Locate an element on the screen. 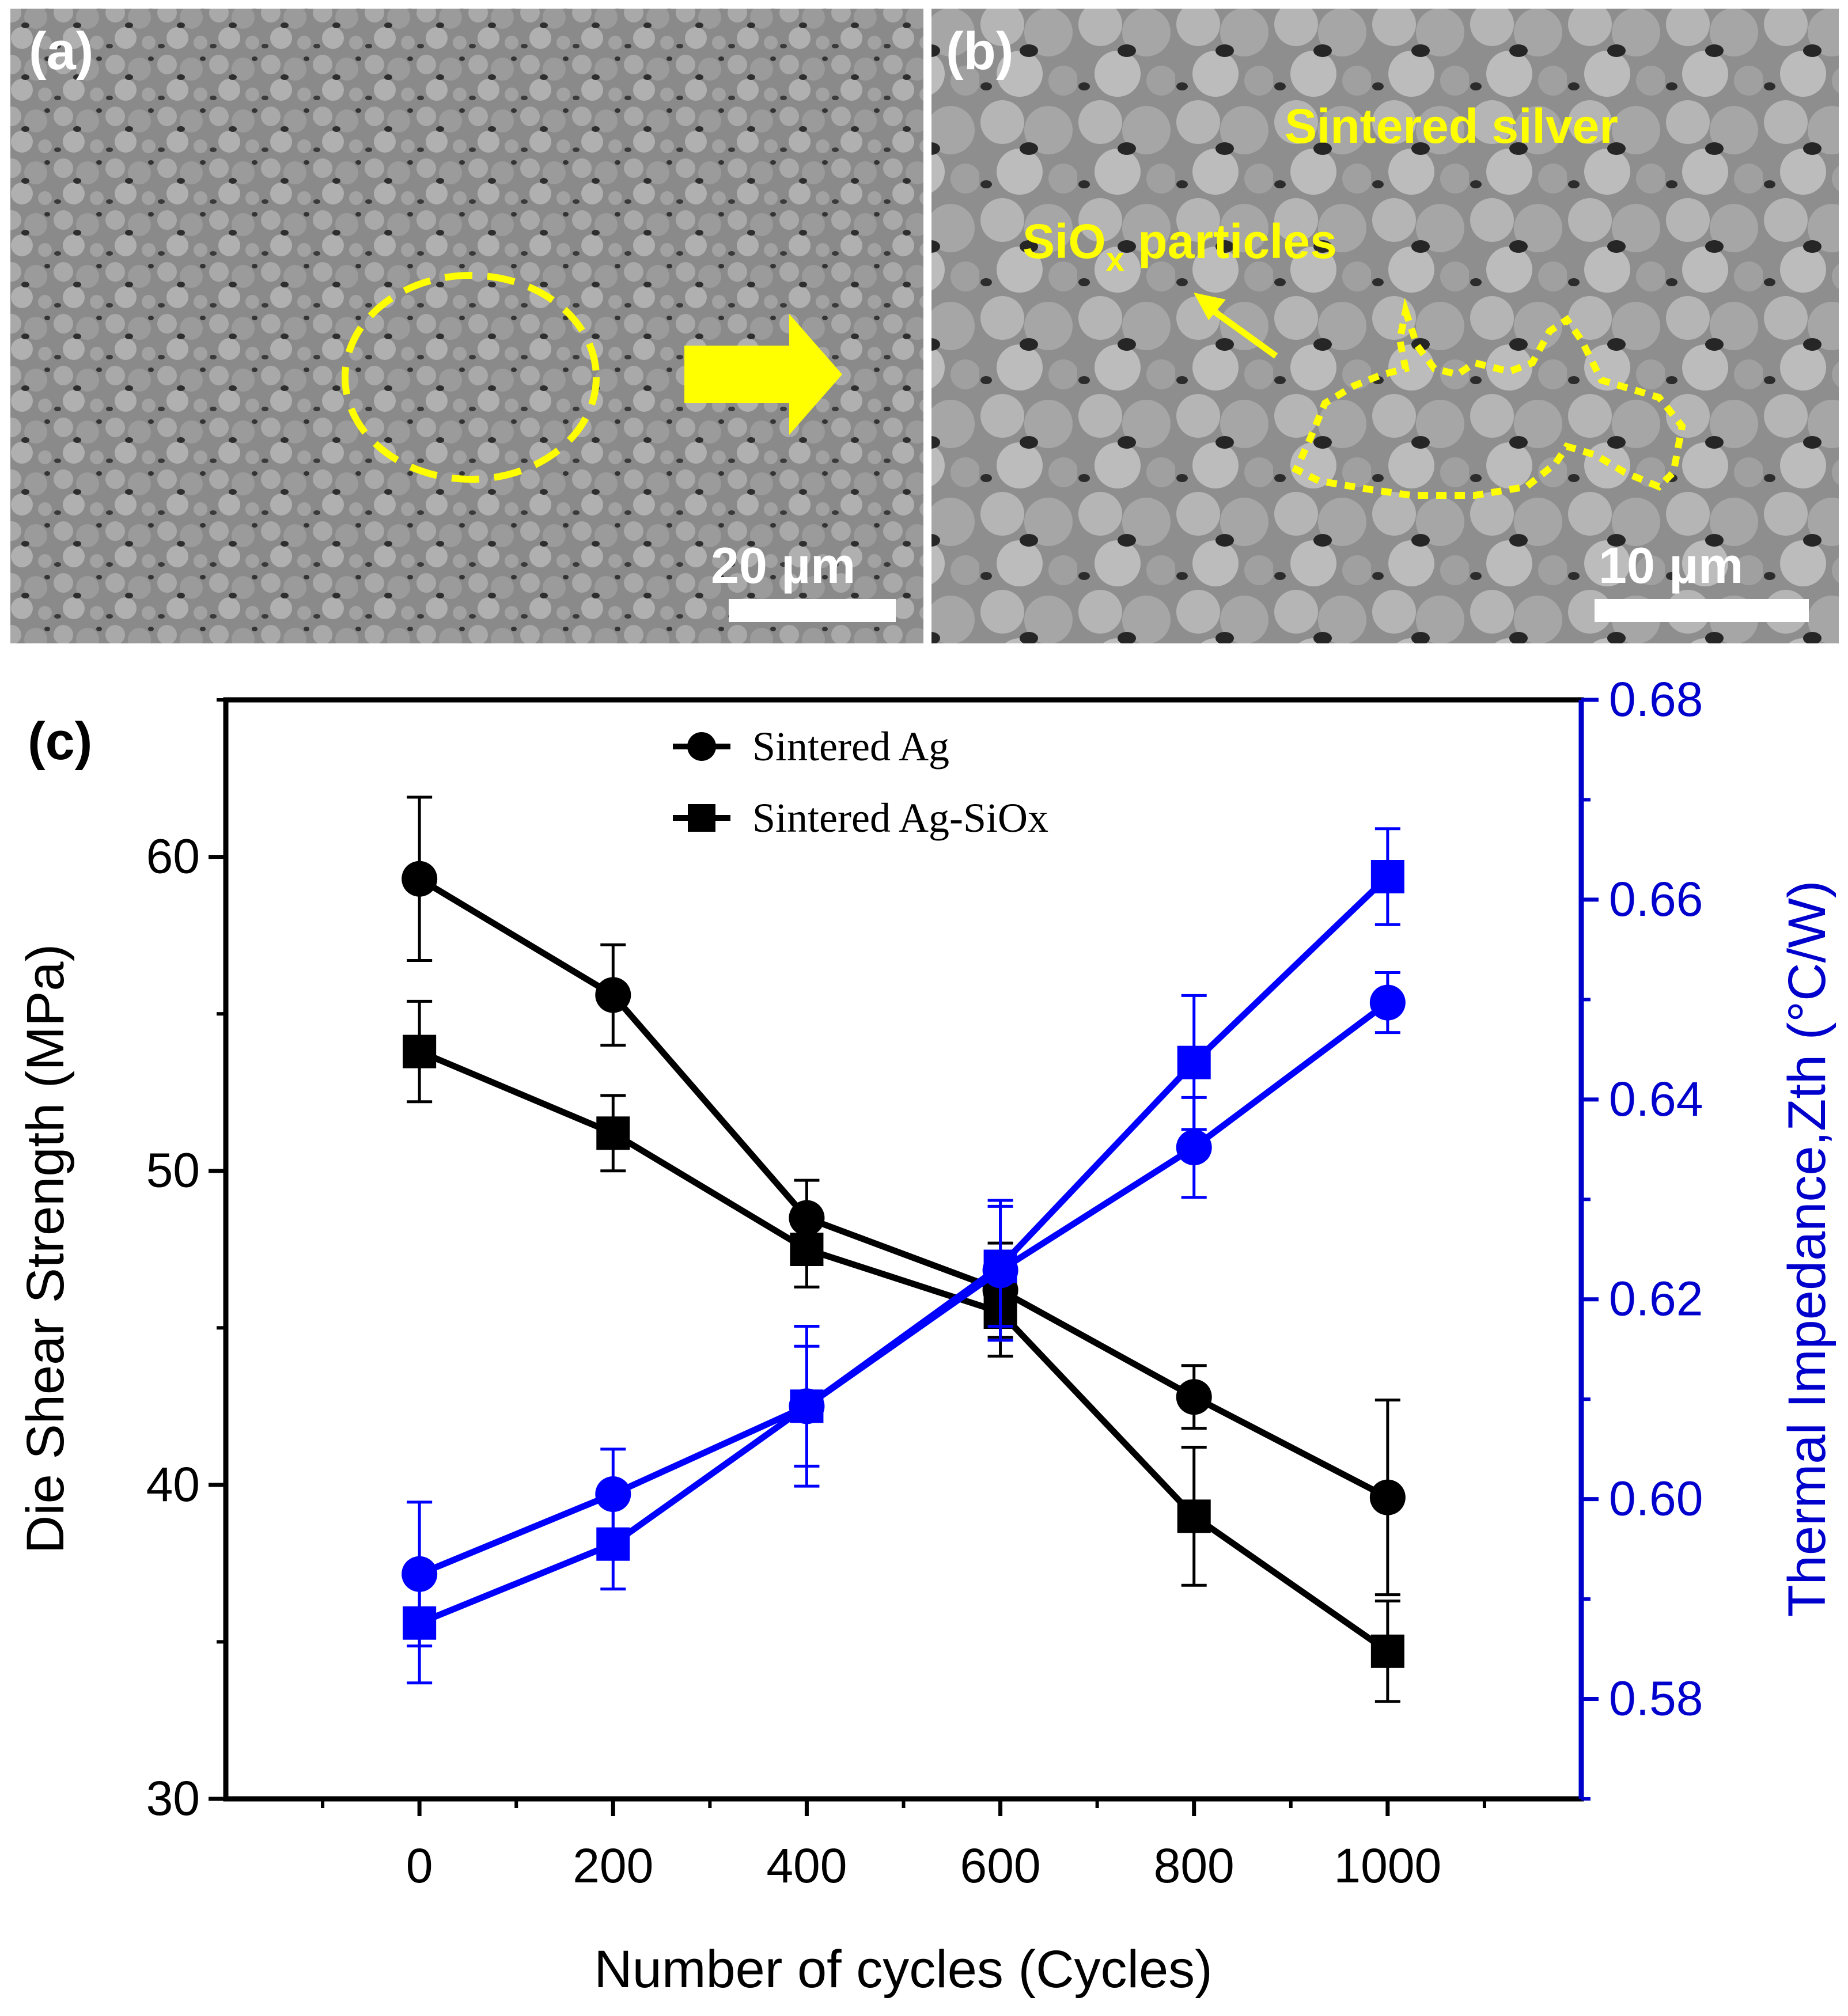 The height and width of the screenshot is (2016, 1848). scale-bar-label-a: 20 µm is located at coordinates (783, 565).